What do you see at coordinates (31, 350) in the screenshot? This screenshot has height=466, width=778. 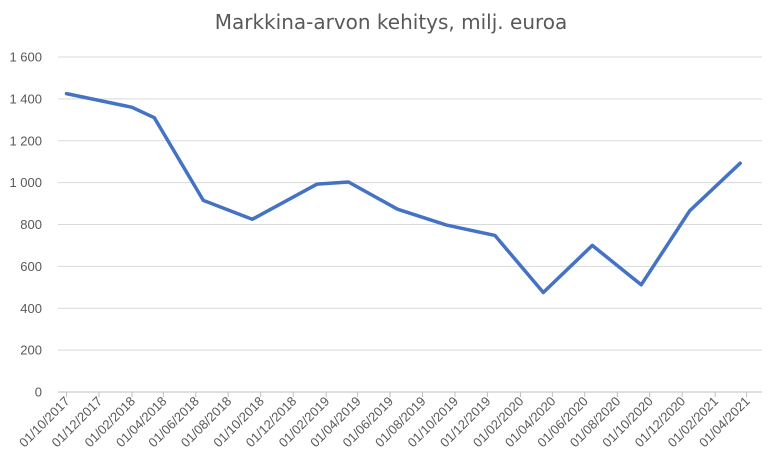 I see `y-tick-label: 200` at bounding box center [31, 350].